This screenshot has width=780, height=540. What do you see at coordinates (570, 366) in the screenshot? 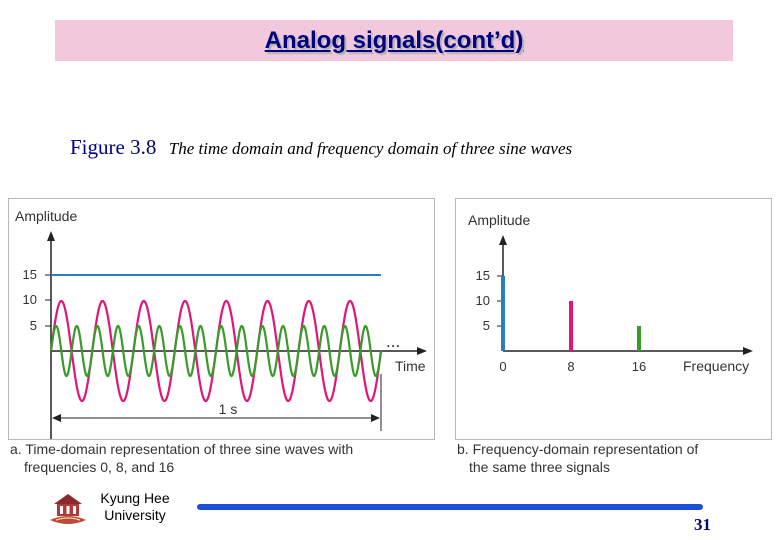
I see `freq-x-tick-8: 8` at bounding box center [570, 366].